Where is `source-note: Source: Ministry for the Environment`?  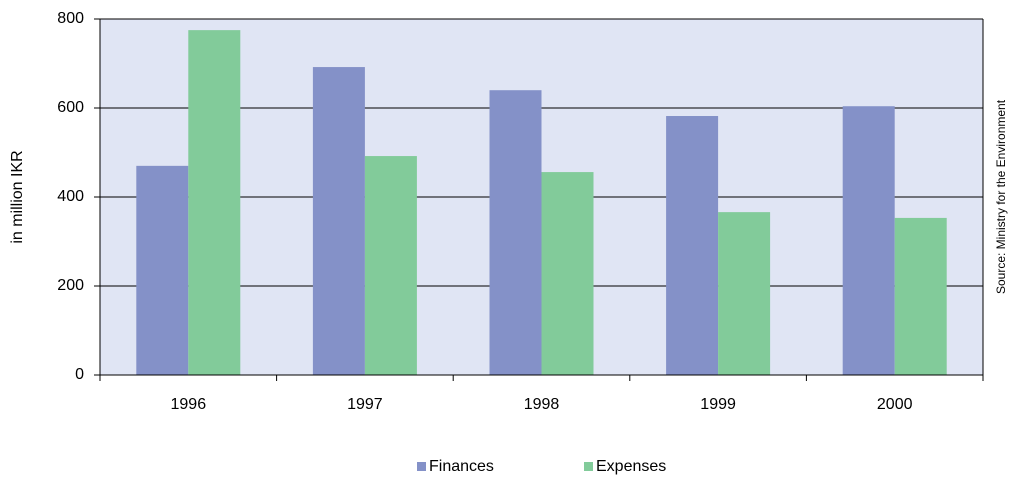
source-note: Source: Ministry for the Environment is located at coordinates (1001, 196).